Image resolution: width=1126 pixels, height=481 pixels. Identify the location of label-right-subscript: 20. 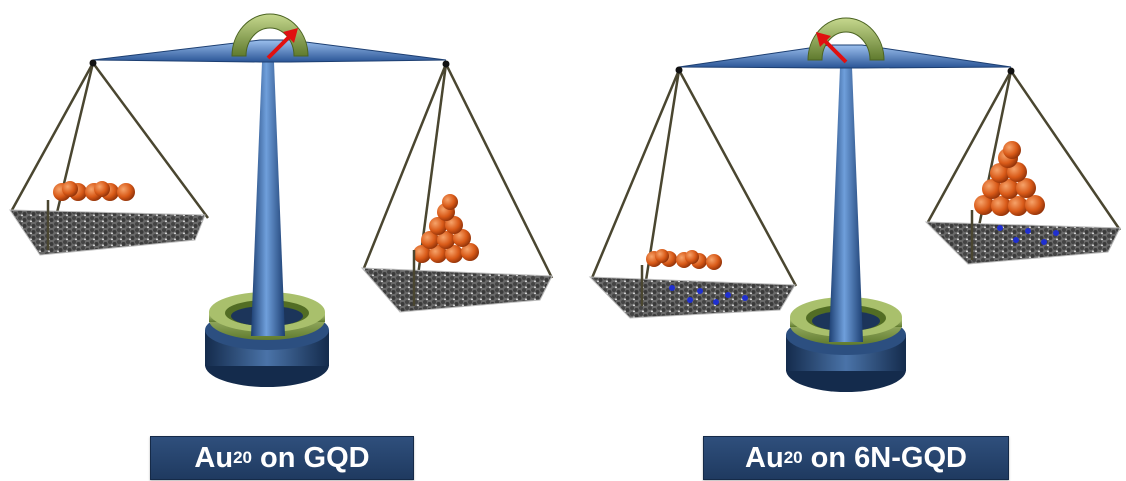
(793, 457).